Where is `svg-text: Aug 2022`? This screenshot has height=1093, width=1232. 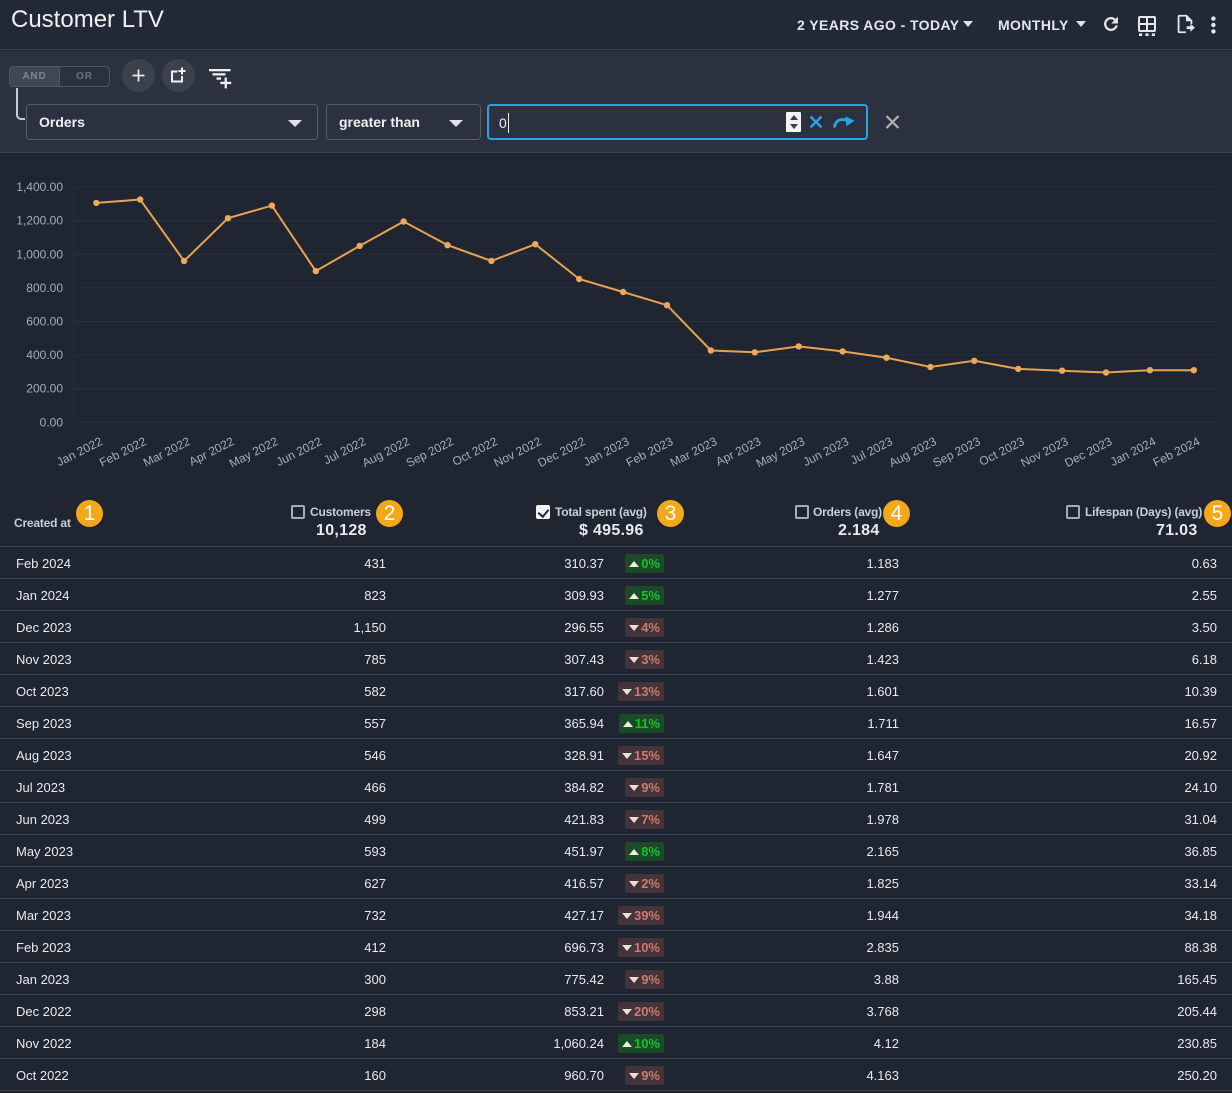 svg-text: Aug 2022 is located at coordinates (386, 452).